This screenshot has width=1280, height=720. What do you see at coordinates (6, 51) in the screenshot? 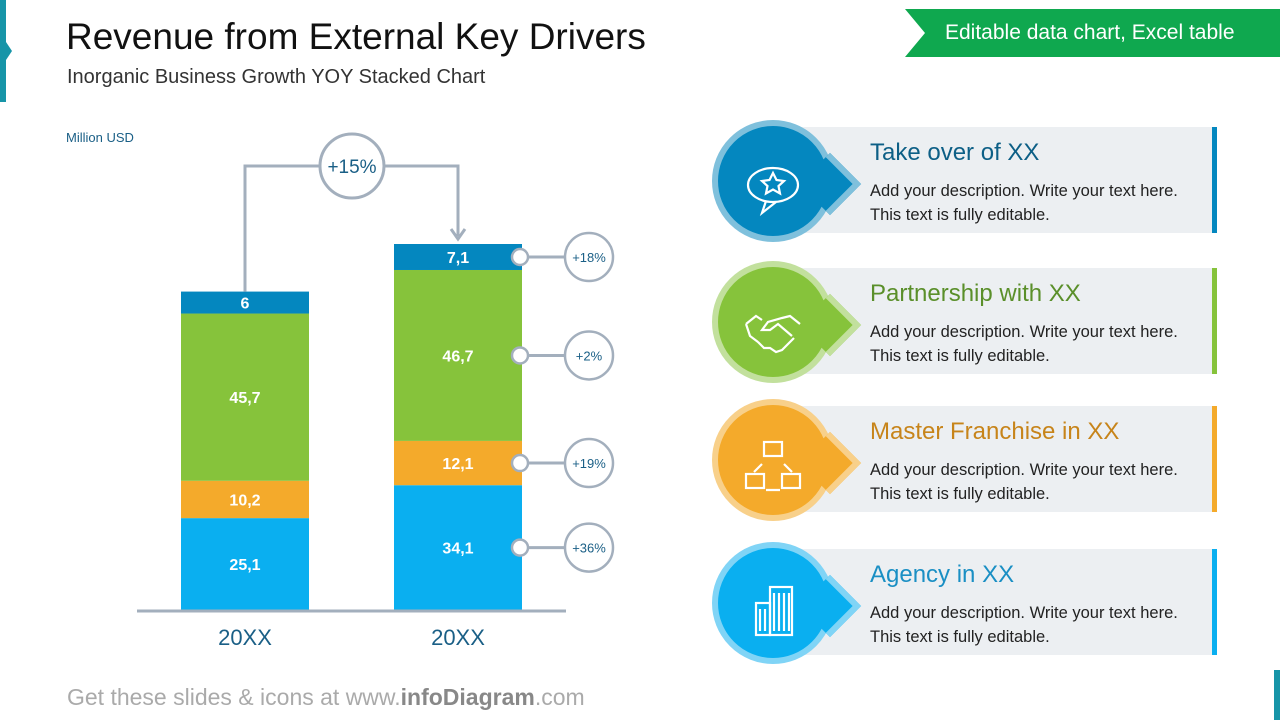
I see `left-accent` at bounding box center [6, 51].